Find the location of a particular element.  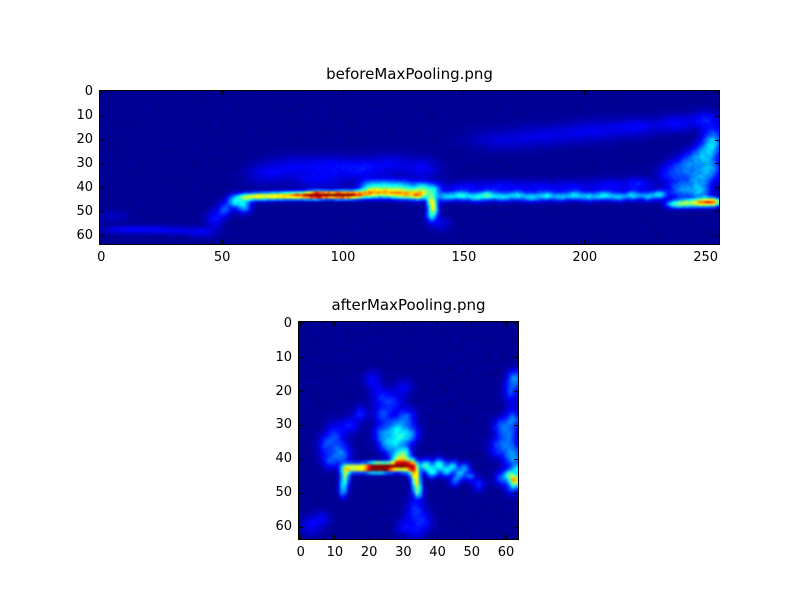

x-tick-label: 40 is located at coordinates (437, 552).